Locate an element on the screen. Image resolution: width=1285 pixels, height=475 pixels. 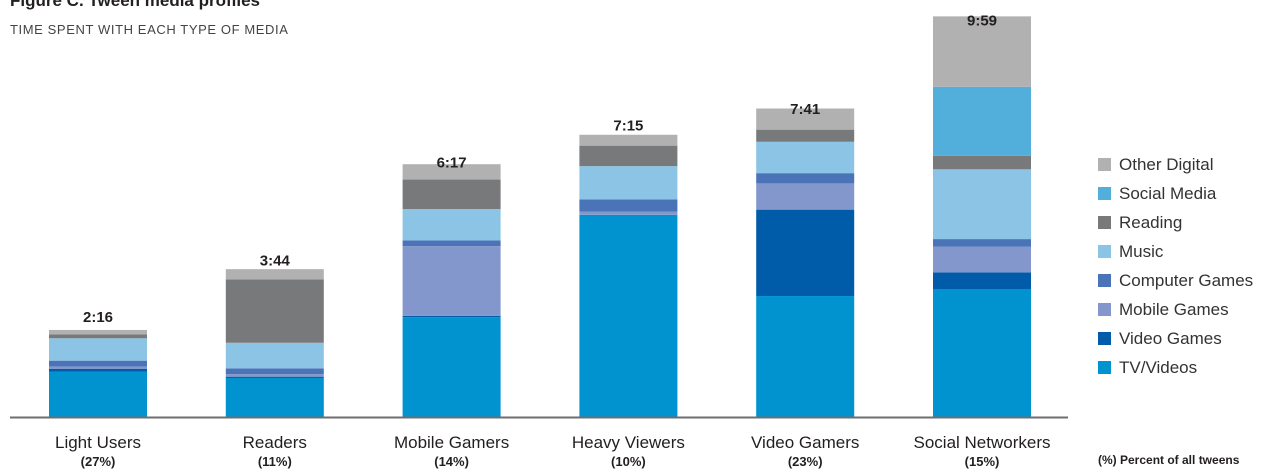
bar-segment-readers-computer-games is located at coordinates (274, 371).